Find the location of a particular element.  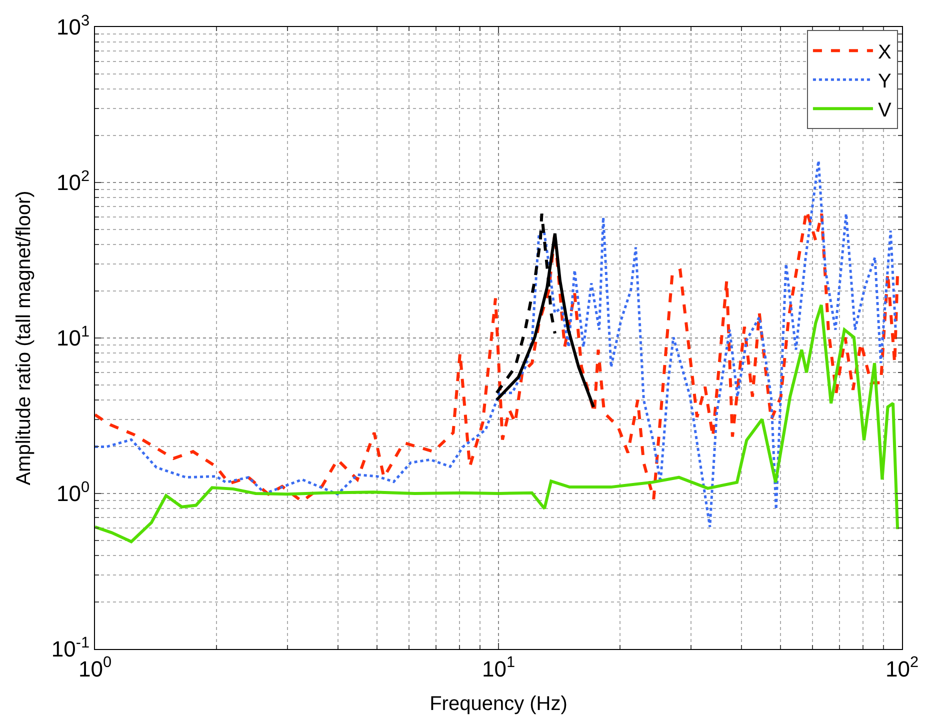

x-tick-label: 10$^{2}$ is located at coordinates (902, 668).